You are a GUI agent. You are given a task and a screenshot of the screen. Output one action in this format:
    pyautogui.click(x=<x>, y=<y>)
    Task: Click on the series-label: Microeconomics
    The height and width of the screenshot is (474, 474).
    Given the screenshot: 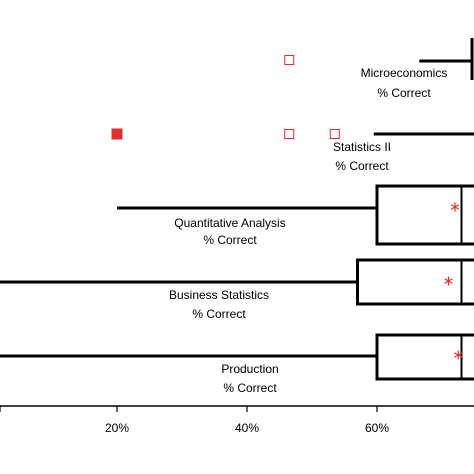 What is the action you would take?
    pyautogui.click(x=404, y=73)
    